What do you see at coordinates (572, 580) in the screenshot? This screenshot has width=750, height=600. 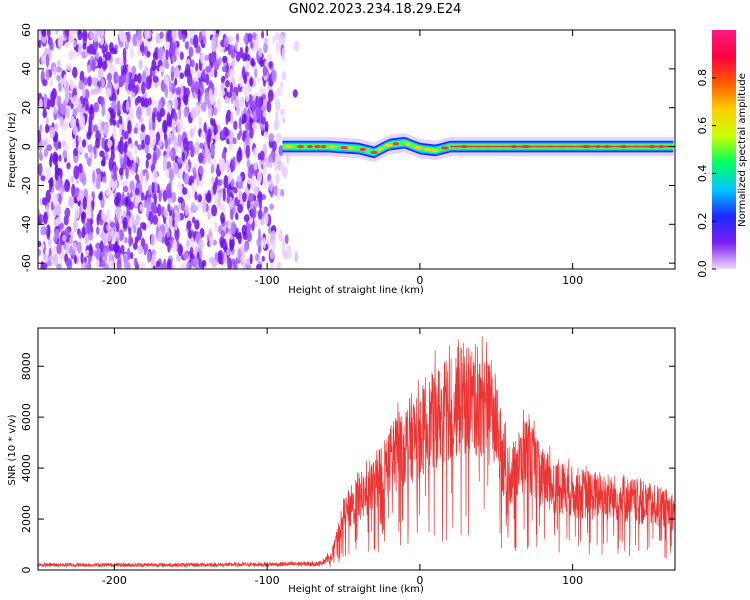 I see `x-tick-label: 100` at bounding box center [572, 580].